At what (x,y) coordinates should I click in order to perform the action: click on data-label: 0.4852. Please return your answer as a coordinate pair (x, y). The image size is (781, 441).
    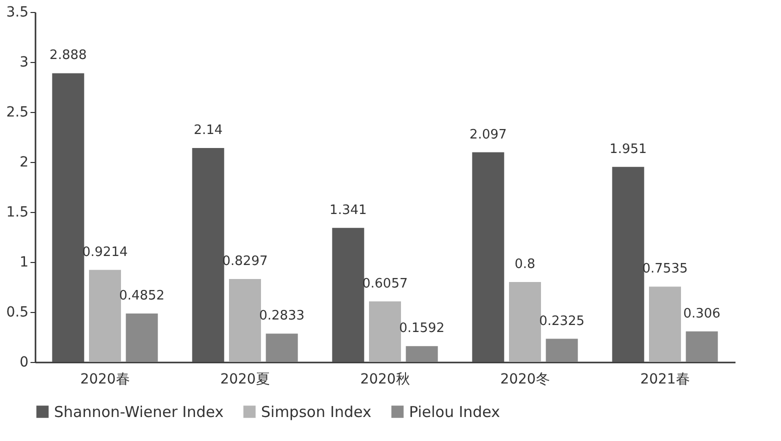
    Looking at the image, I should click on (142, 296).